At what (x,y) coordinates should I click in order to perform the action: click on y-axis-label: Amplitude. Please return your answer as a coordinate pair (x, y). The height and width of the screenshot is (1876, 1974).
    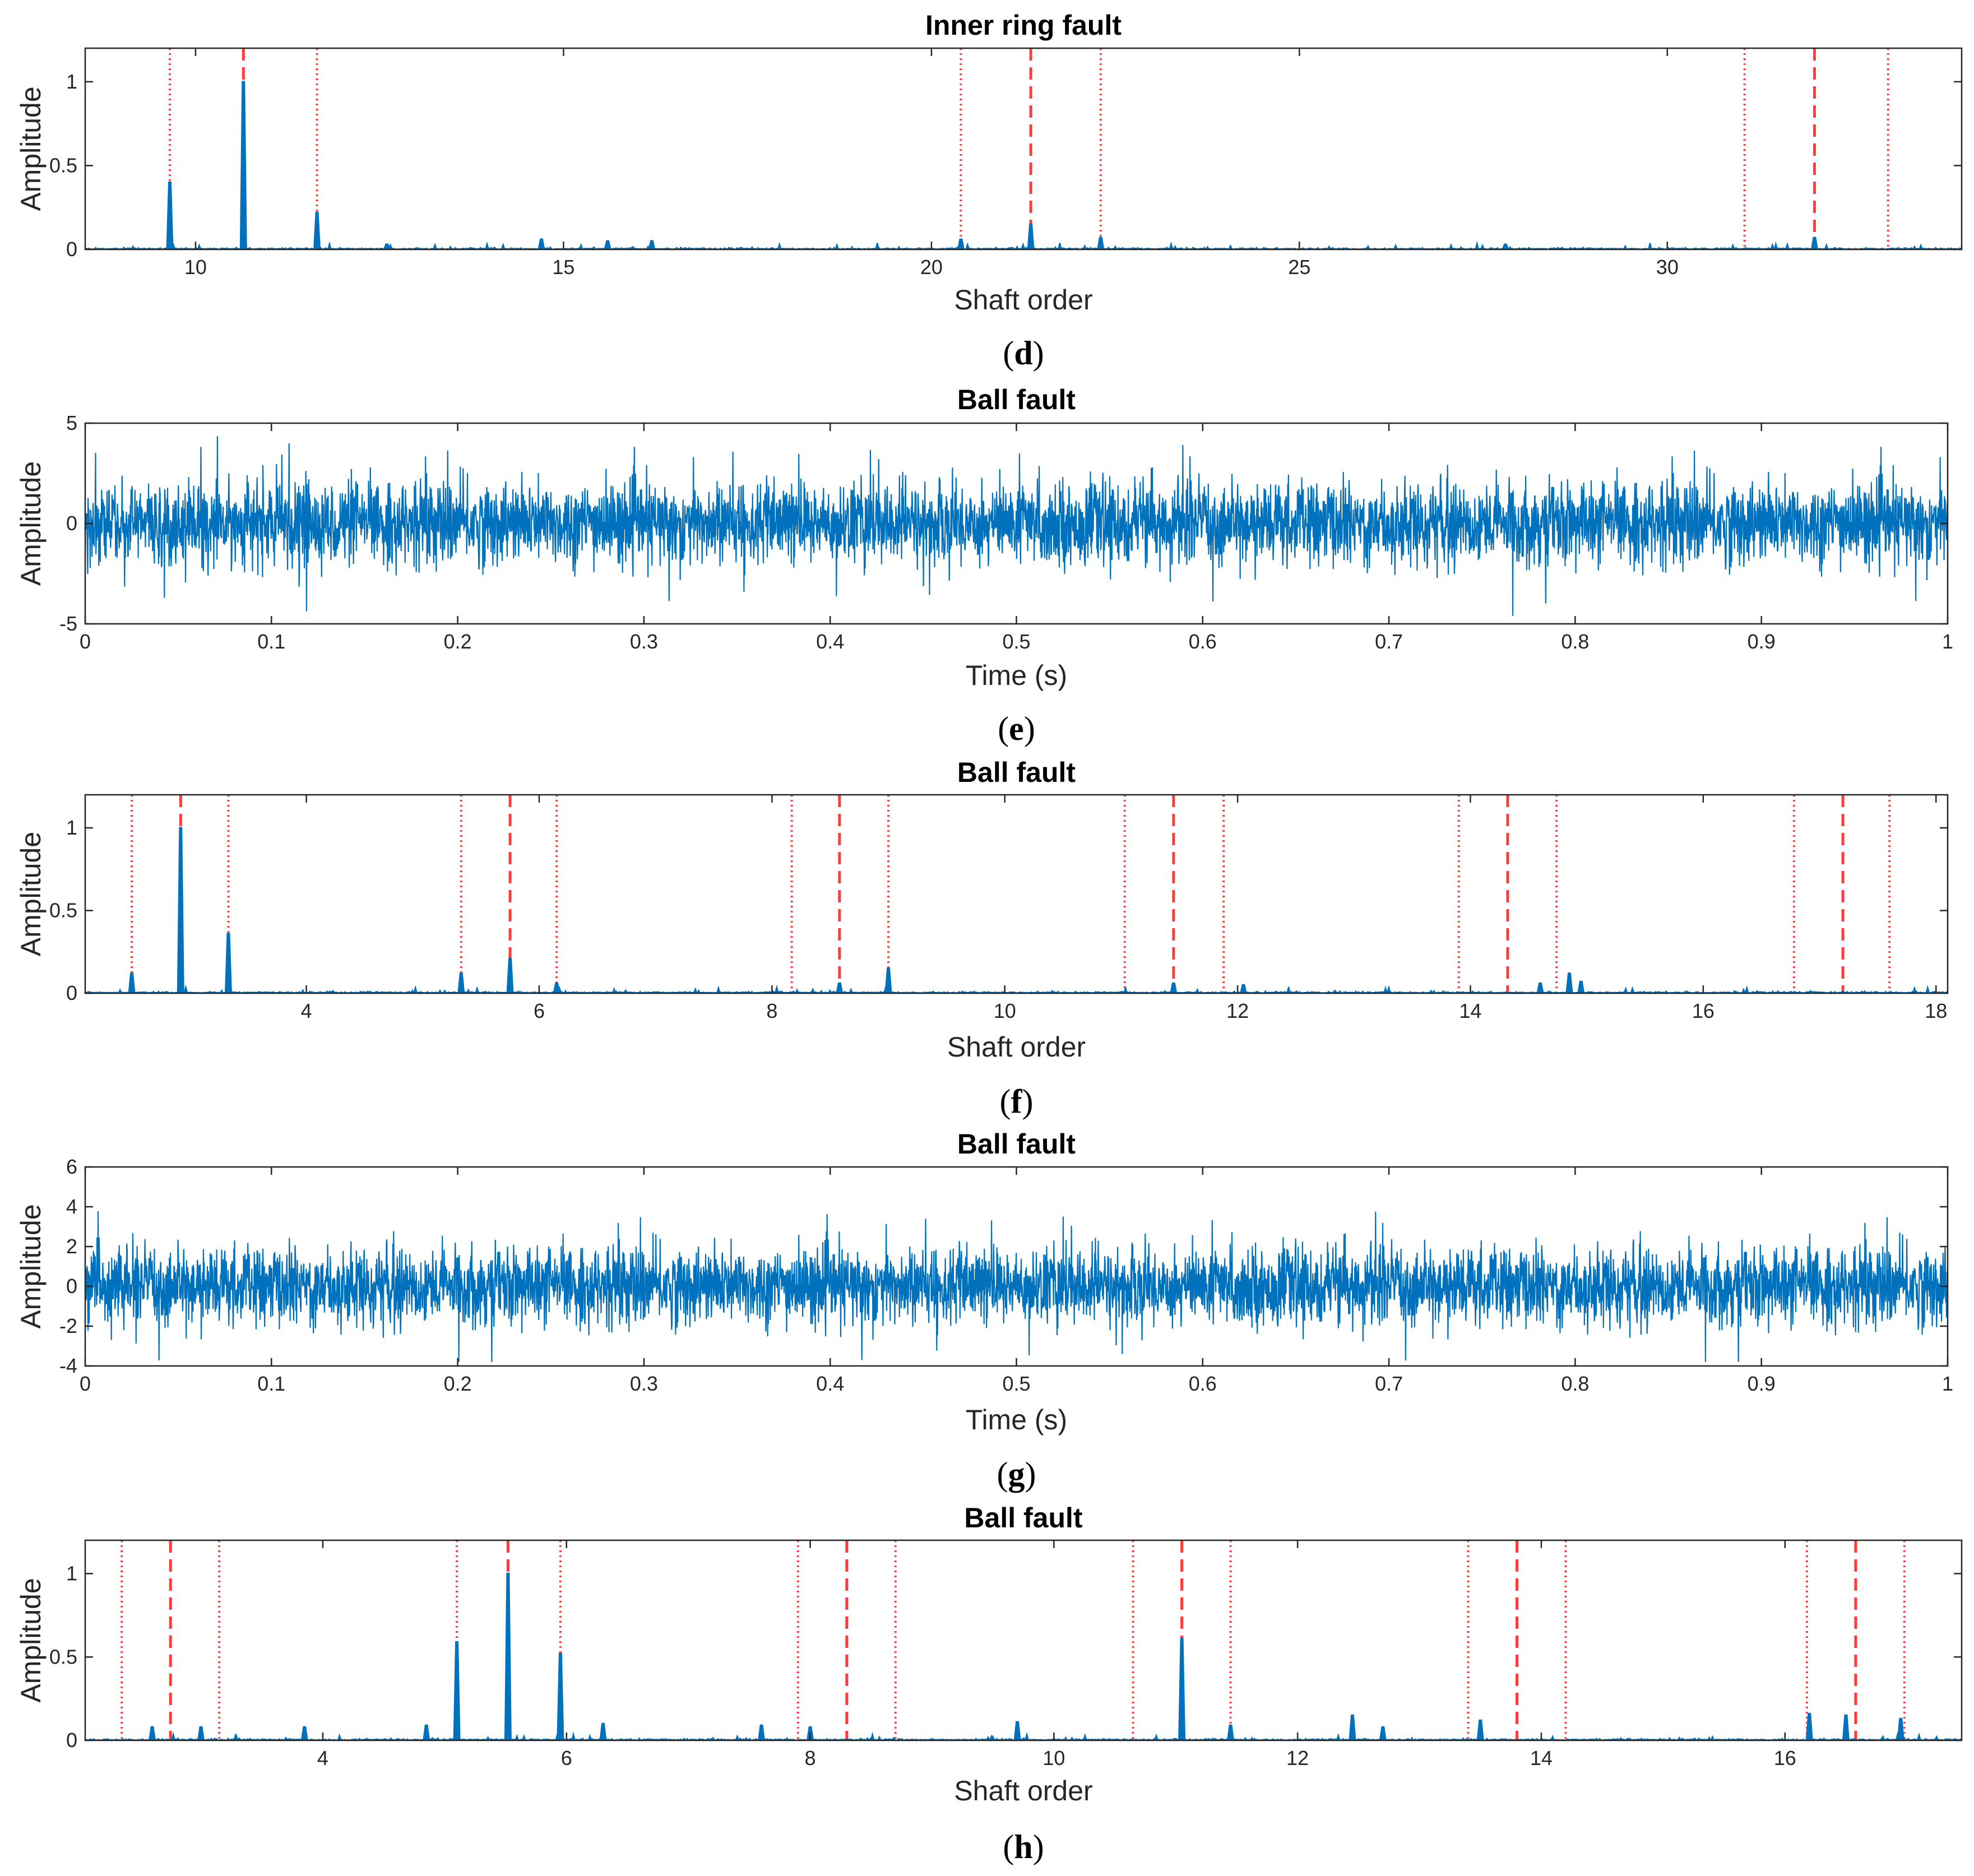
    Looking at the image, I should click on (31, 1266).